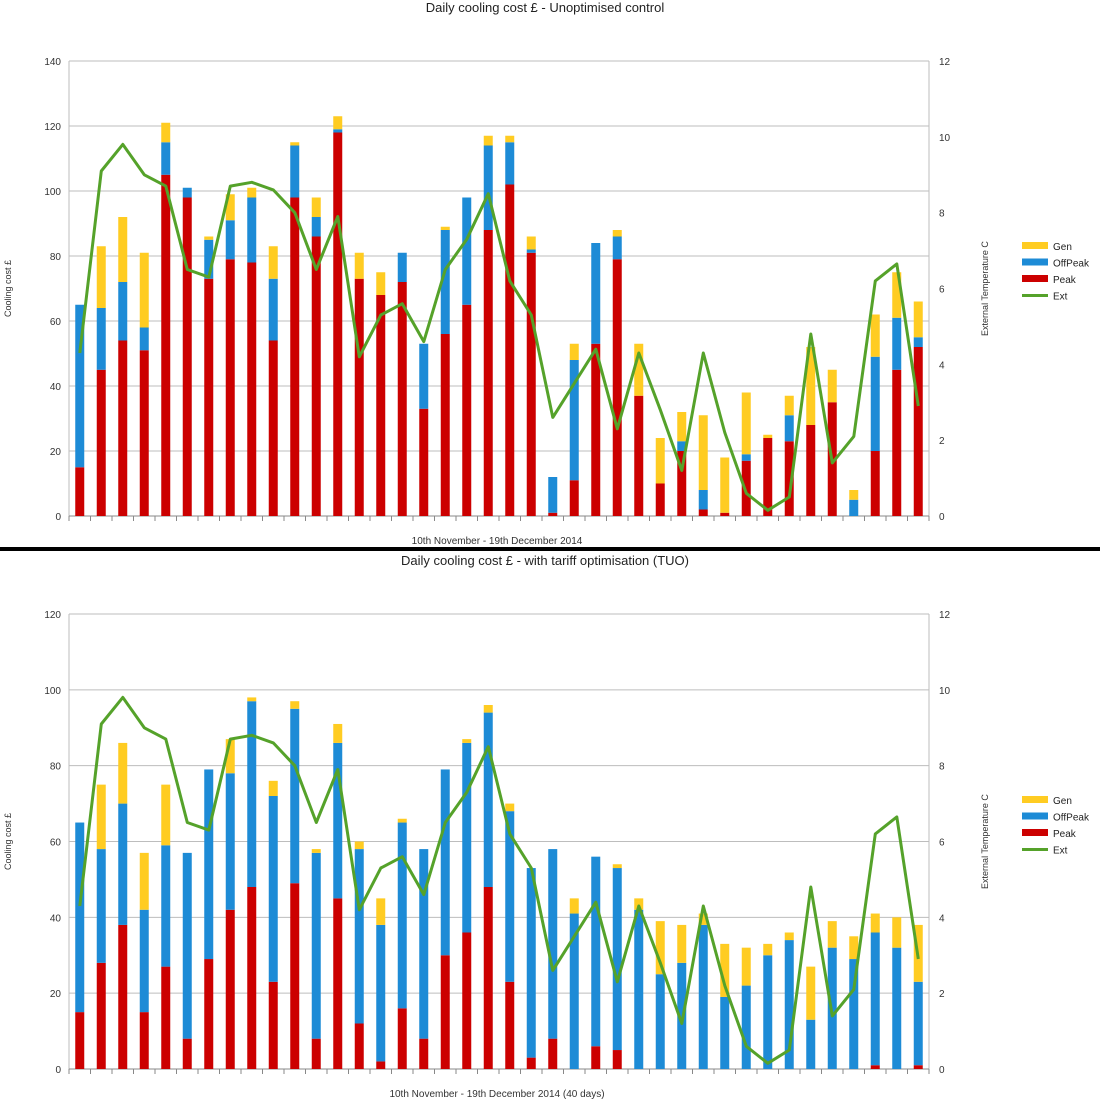 This screenshot has width=1100, height=1100. Describe the element at coordinates (52, 127) in the screenshot. I see `y-tick-label: 120` at that location.